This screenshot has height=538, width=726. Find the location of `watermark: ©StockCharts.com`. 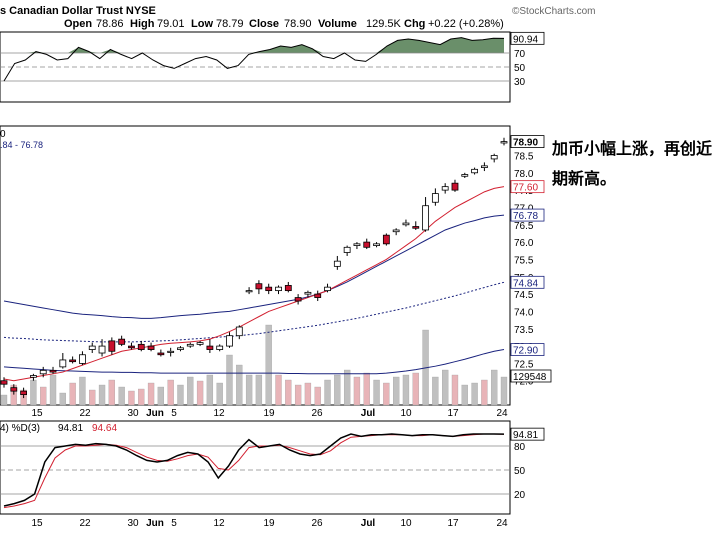

watermark: ©StockCharts.com is located at coordinates (554, 11).